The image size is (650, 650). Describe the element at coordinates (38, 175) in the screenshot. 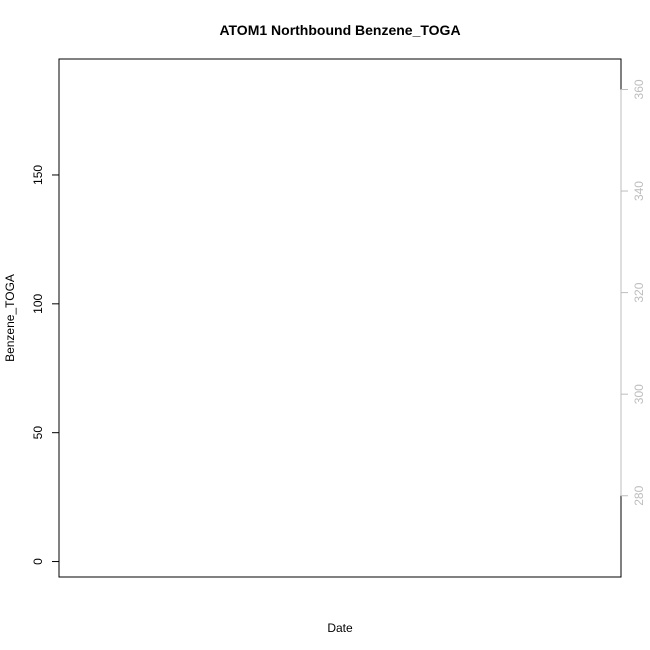

I see `y-tick-label: 150` at that location.